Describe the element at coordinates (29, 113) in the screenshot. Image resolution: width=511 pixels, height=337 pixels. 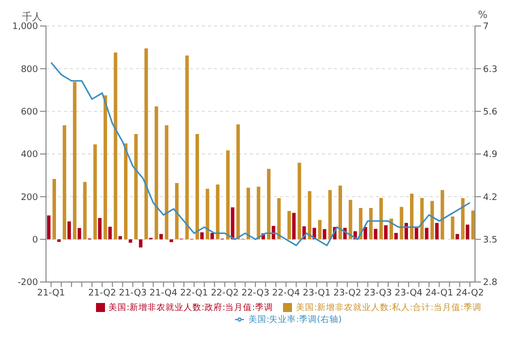
I see `y-tick-label: 600` at that location.